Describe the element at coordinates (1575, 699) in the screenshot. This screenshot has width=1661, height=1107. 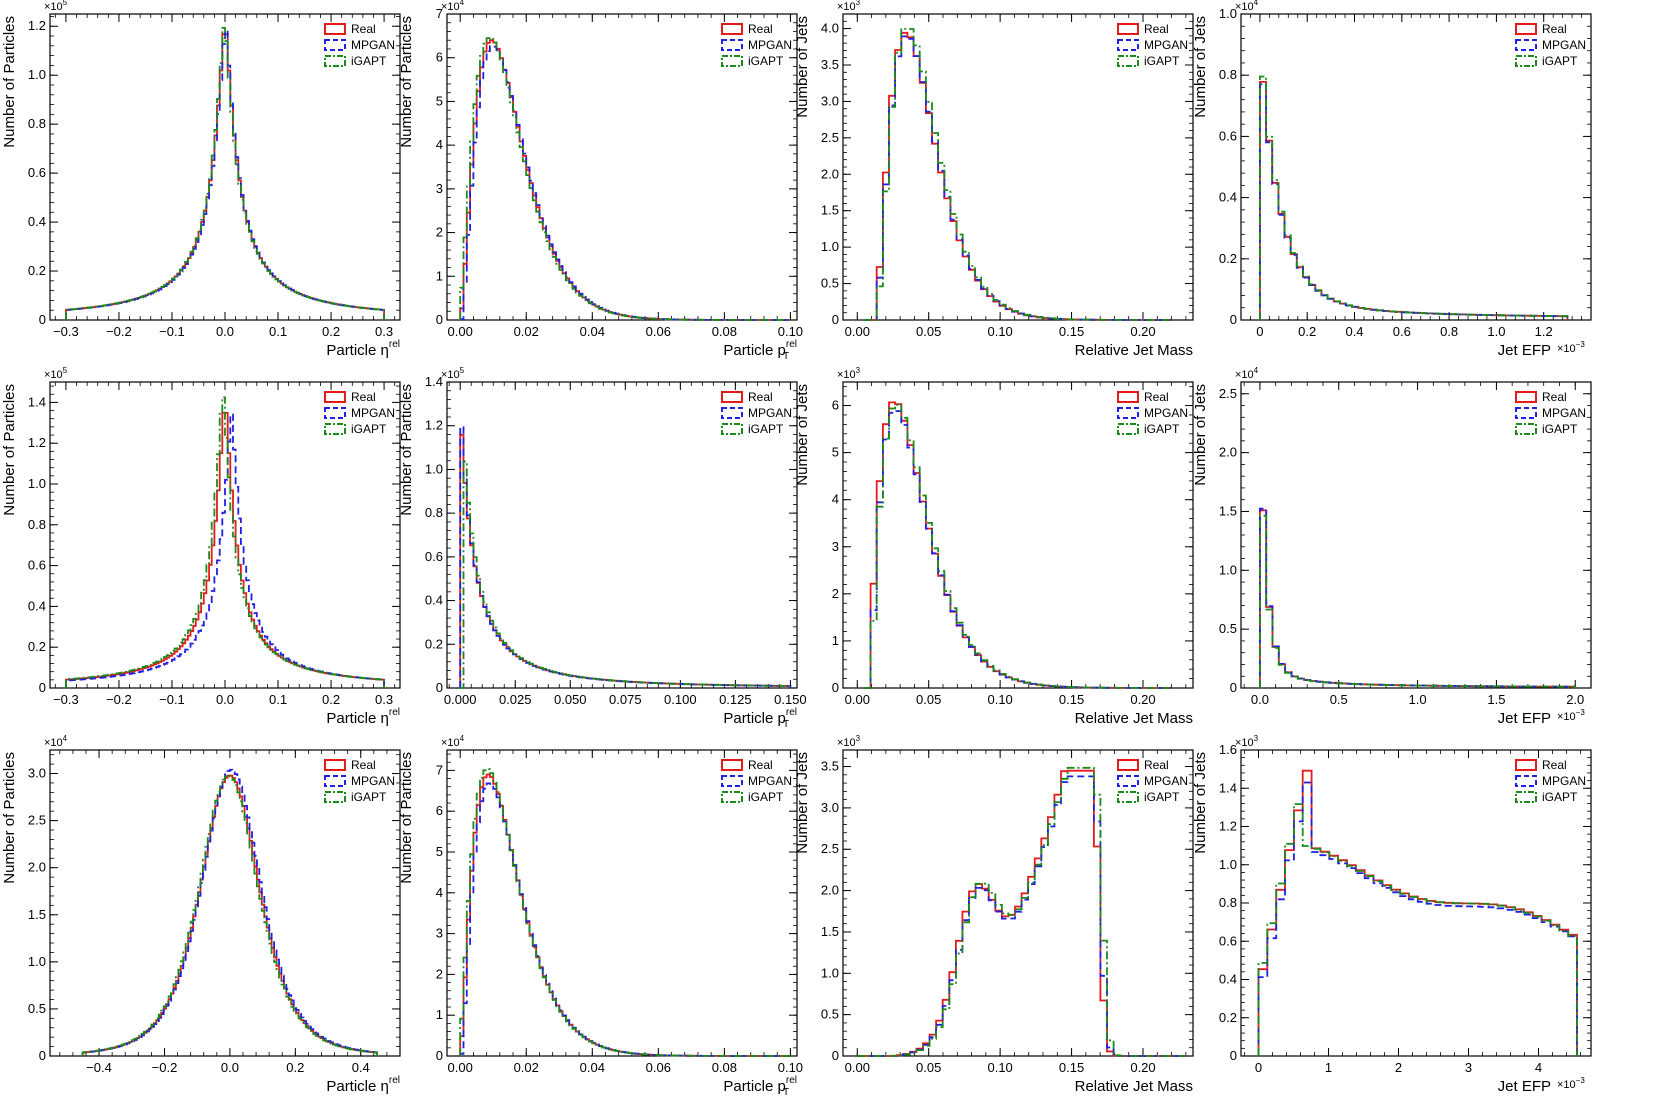
I see `x-tick-label: 2.0` at that location.